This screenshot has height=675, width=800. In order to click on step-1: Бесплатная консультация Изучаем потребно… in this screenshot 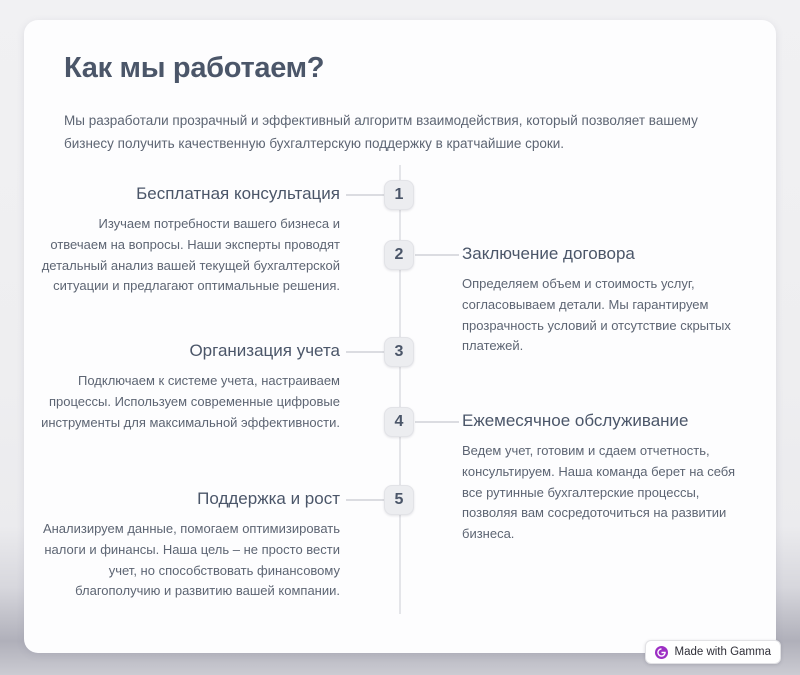, I will do `click(190, 240)`.